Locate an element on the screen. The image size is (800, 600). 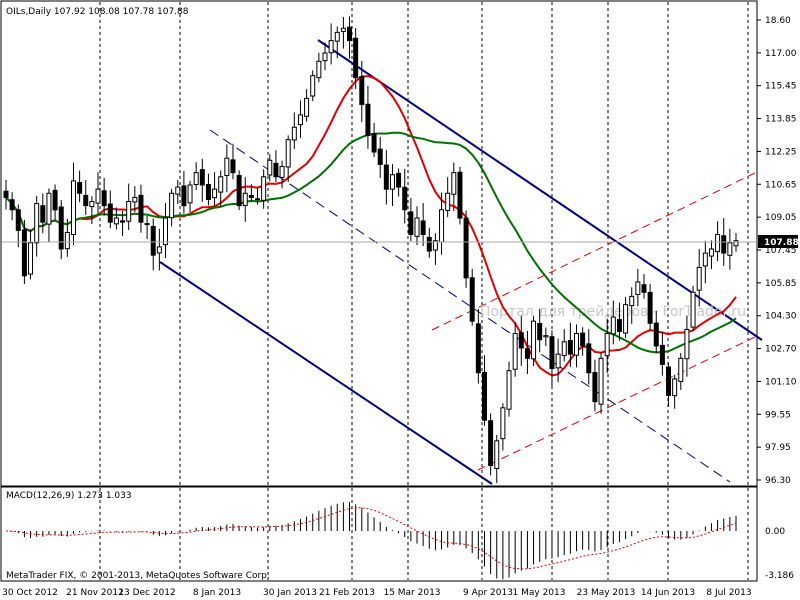
y-tick-label: 105.85 is located at coordinates (781, 284).